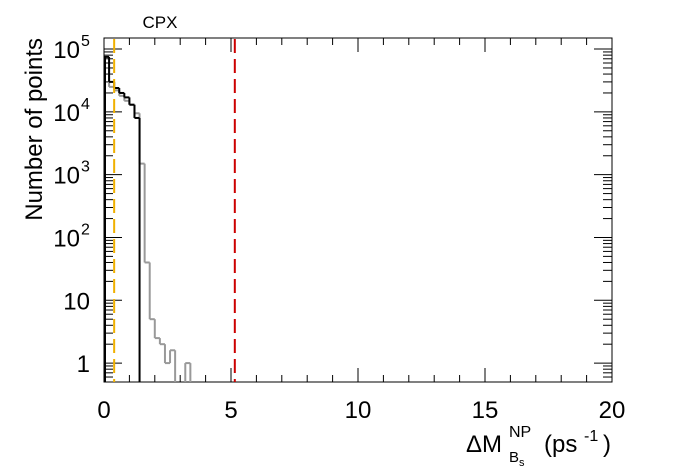 Image resolution: width=696 pixels, height=474 pixels. I want to click on x-tick-labels: 0 5 10 15 20, so click(361, 410).